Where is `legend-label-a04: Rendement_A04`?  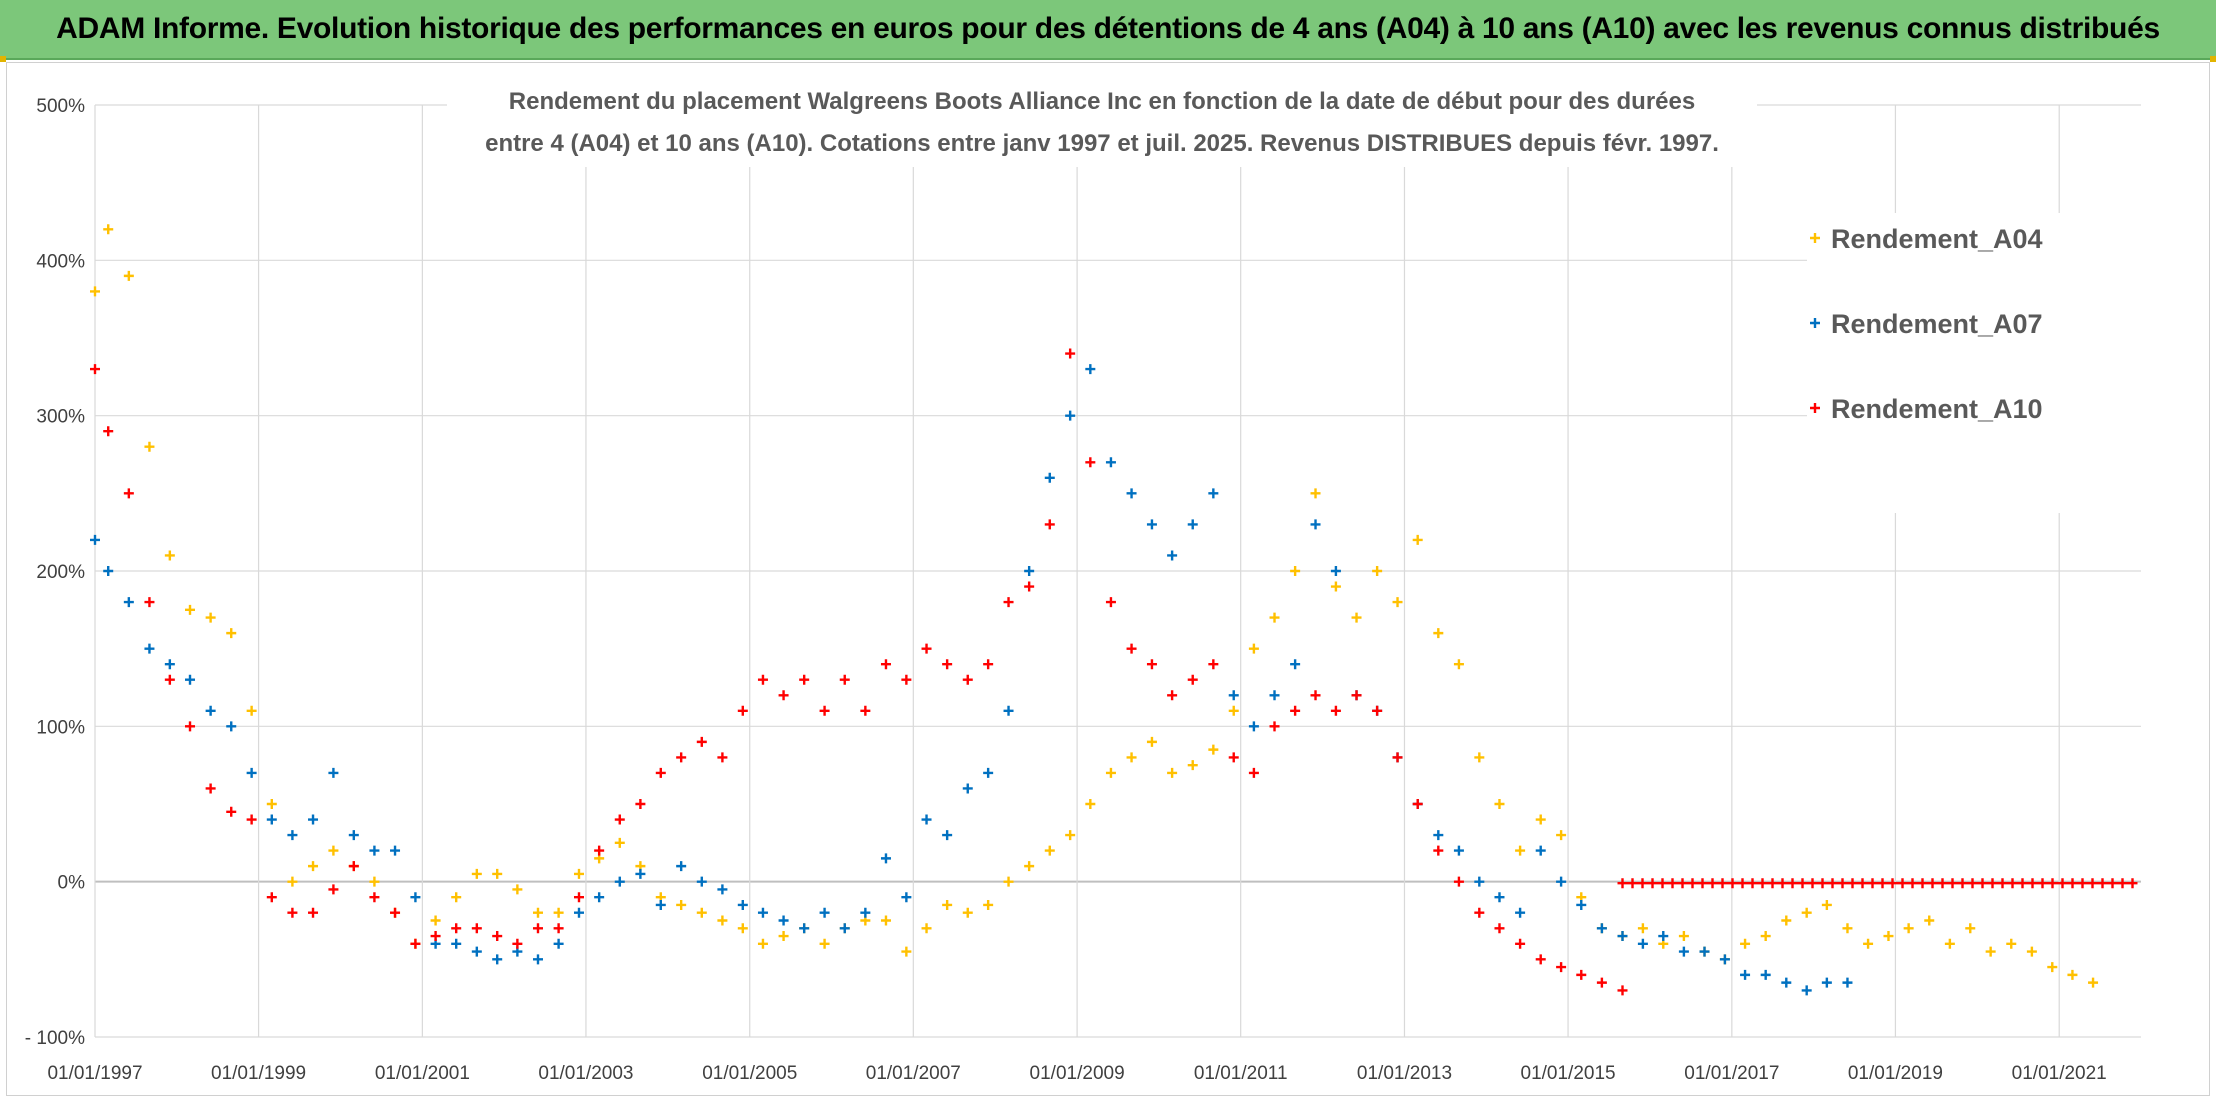 legend-label-a04: Rendement_A04 is located at coordinates (1937, 239).